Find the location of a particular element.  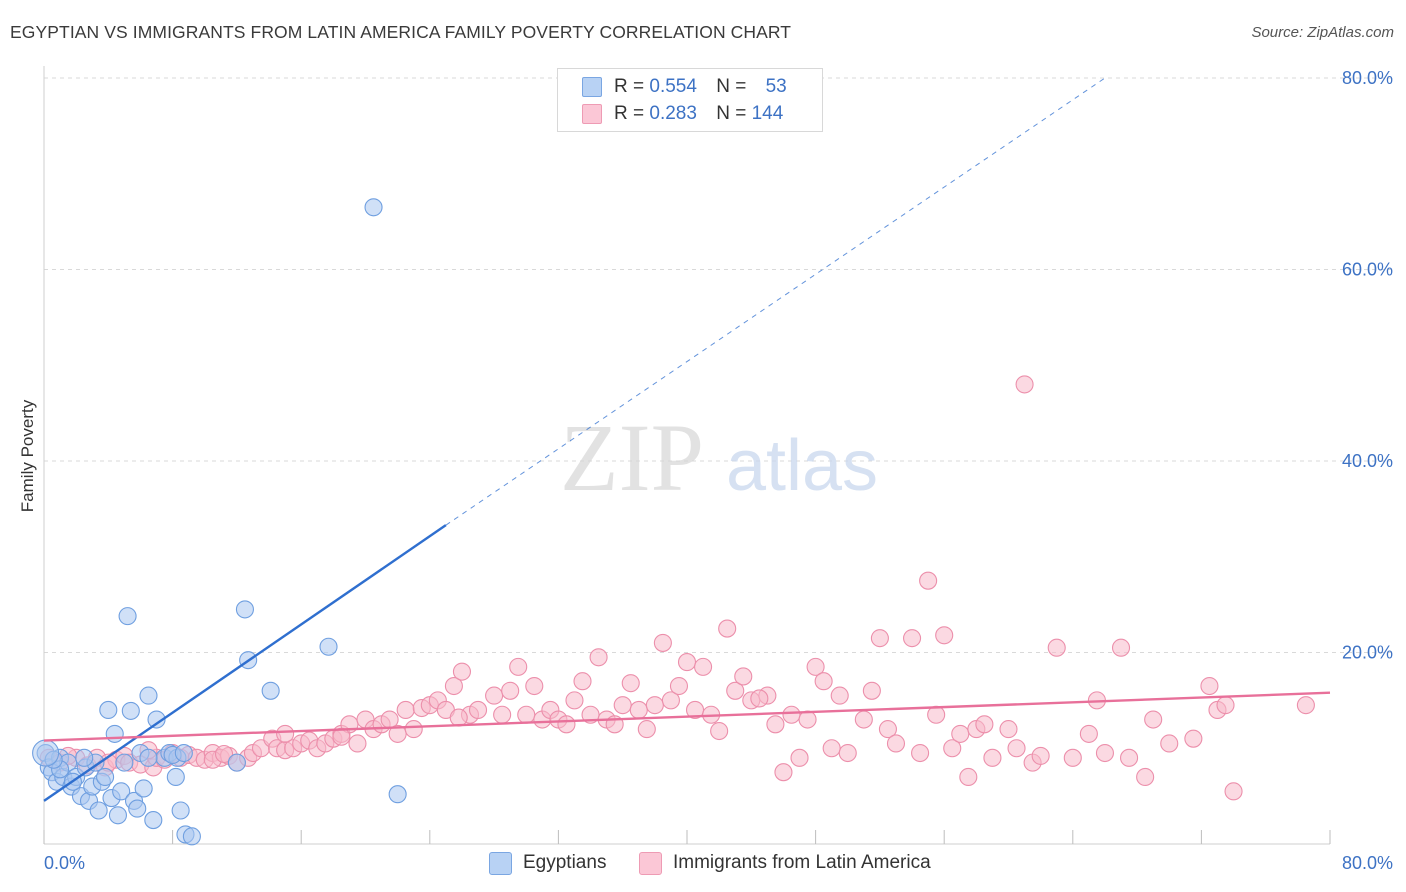

r-value: 0.554 is located at coordinates (673, 86).